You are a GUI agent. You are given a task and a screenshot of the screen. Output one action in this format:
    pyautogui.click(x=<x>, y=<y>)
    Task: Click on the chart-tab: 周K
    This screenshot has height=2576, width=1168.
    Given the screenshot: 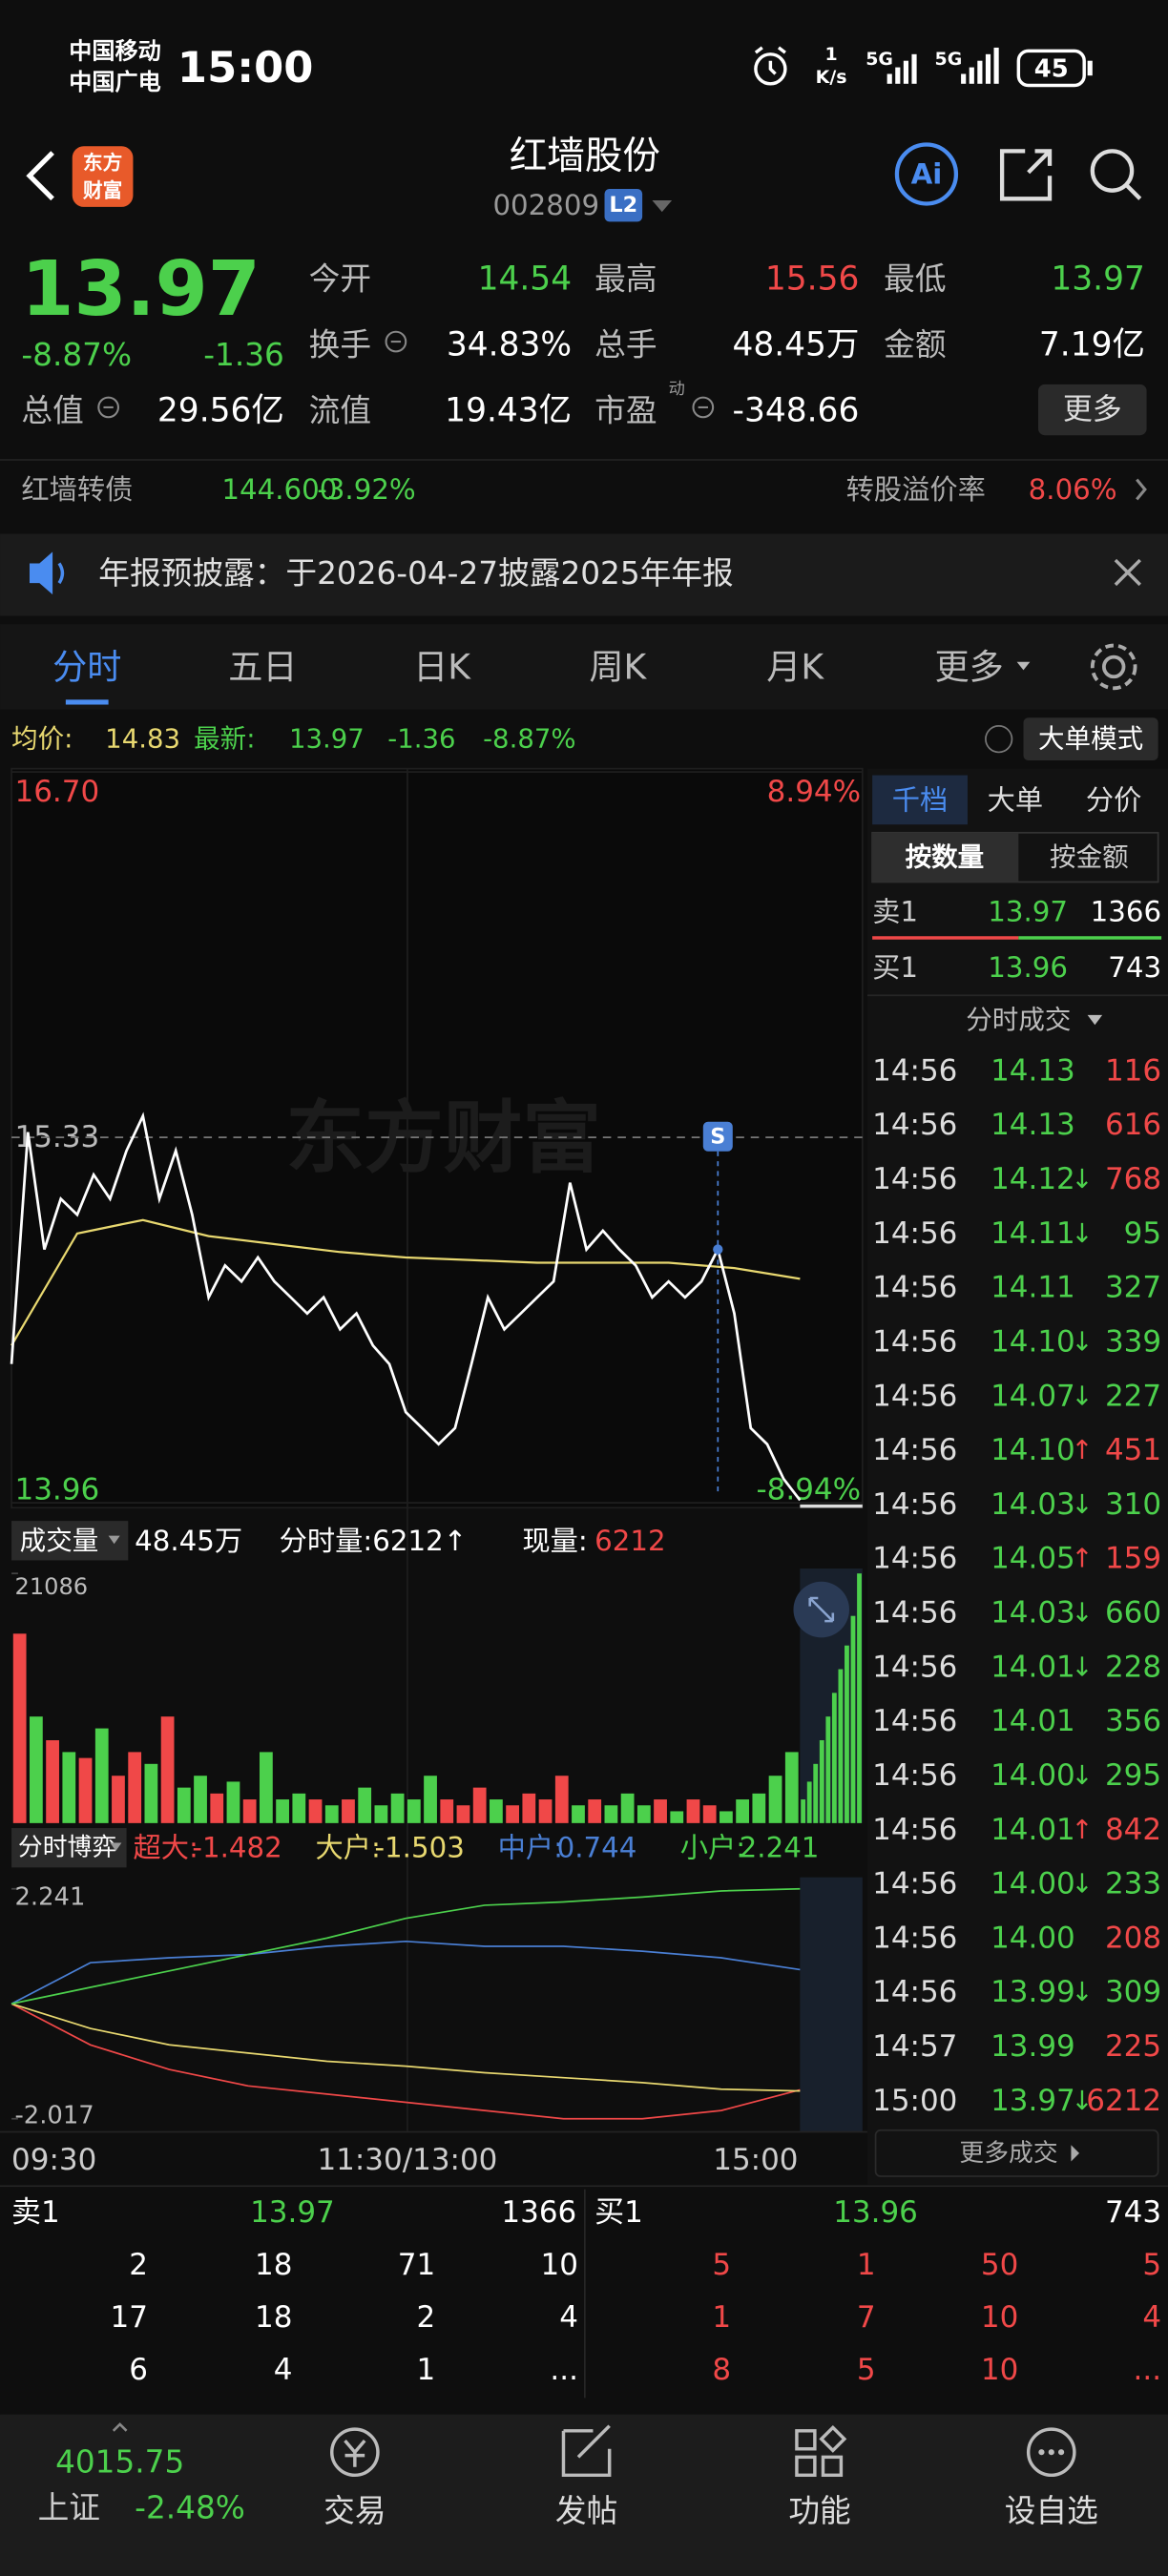 What is the action you would take?
    pyautogui.click(x=618, y=666)
    